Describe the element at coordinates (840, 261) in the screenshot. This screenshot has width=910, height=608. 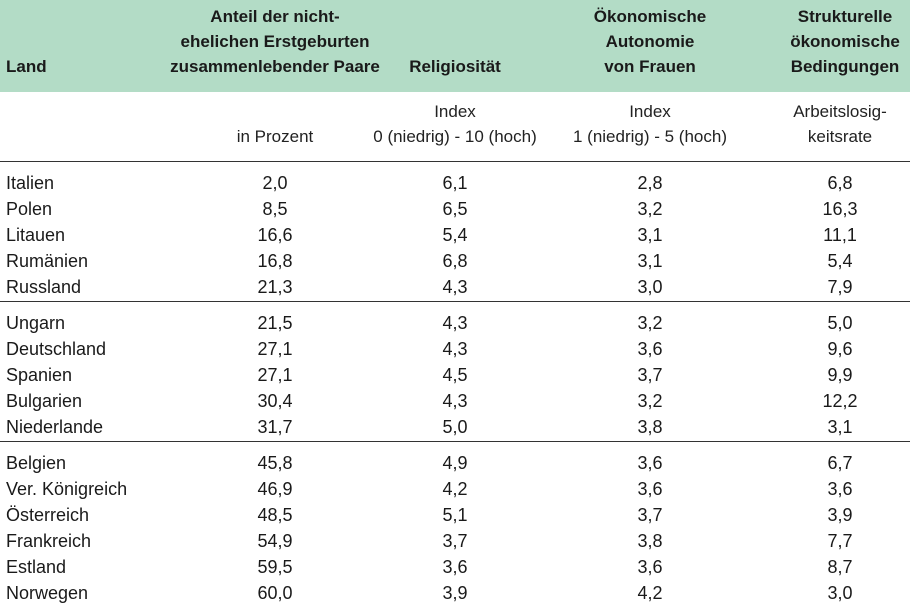
I see `cell-strukturell: 5,4` at that location.